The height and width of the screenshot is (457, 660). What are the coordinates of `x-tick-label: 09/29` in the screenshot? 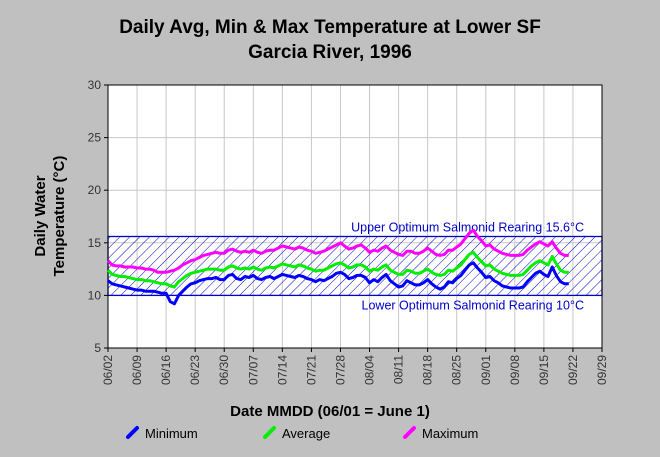 It's located at (602, 370).